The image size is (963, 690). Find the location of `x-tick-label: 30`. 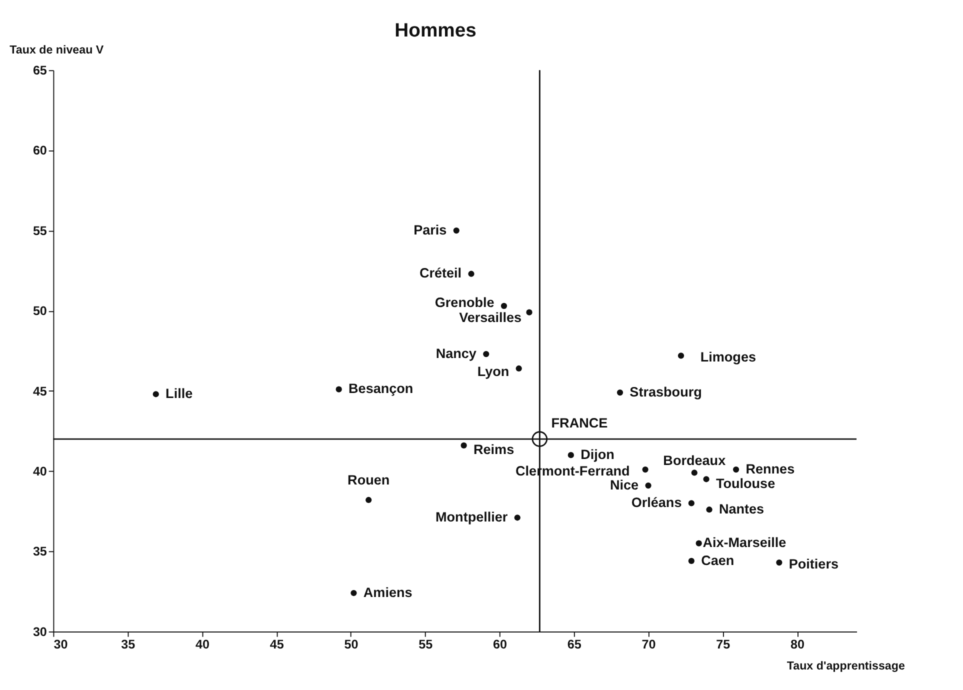

x-tick-label: 30 is located at coordinates (61, 644).